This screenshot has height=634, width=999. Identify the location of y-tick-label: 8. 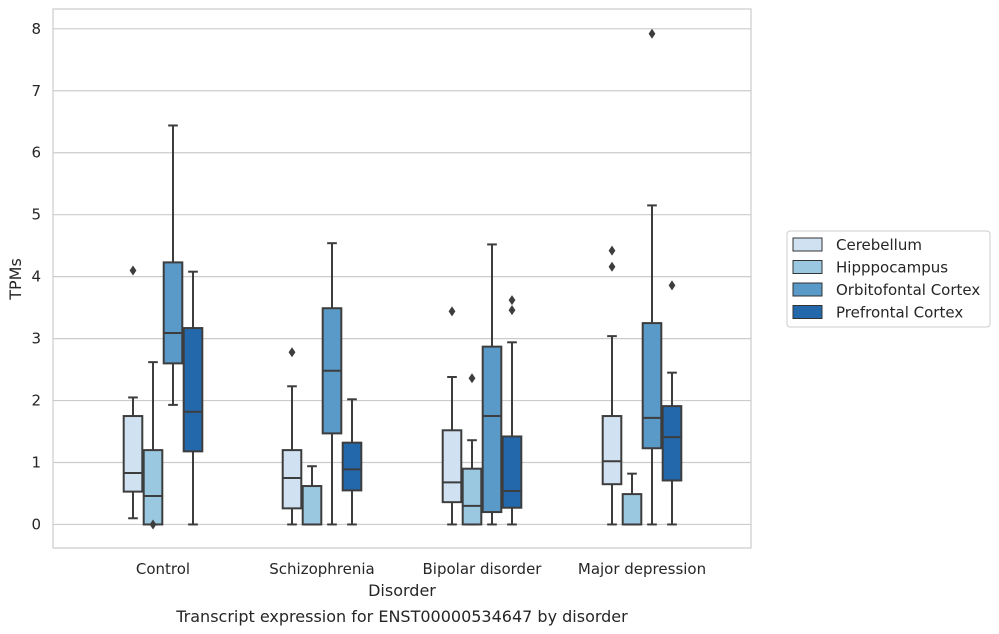
(36, 29).